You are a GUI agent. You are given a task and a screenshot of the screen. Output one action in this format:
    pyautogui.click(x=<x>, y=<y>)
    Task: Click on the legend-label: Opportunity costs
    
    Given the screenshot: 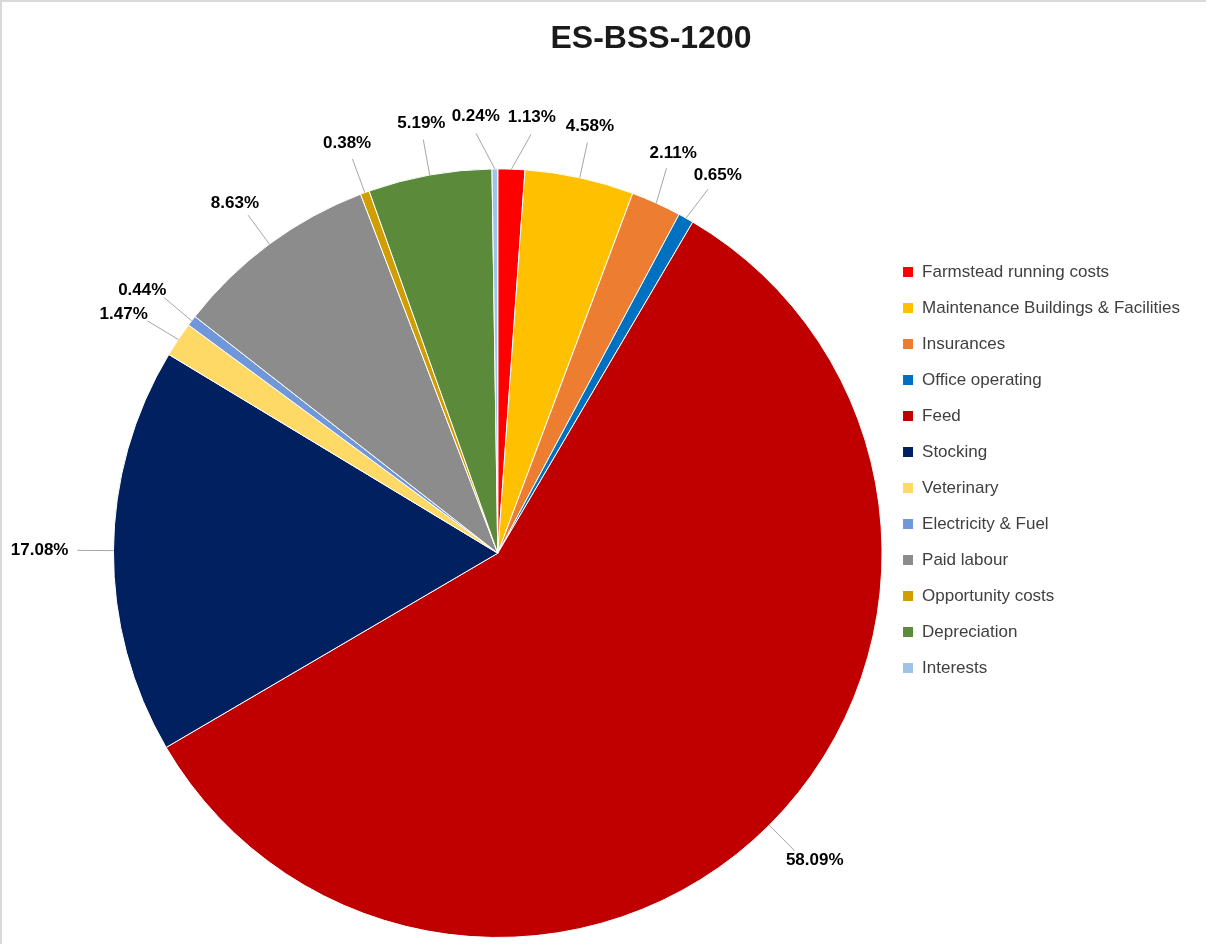 What is the action you would take?
    pyautogui.click(x=988, y=595)
    